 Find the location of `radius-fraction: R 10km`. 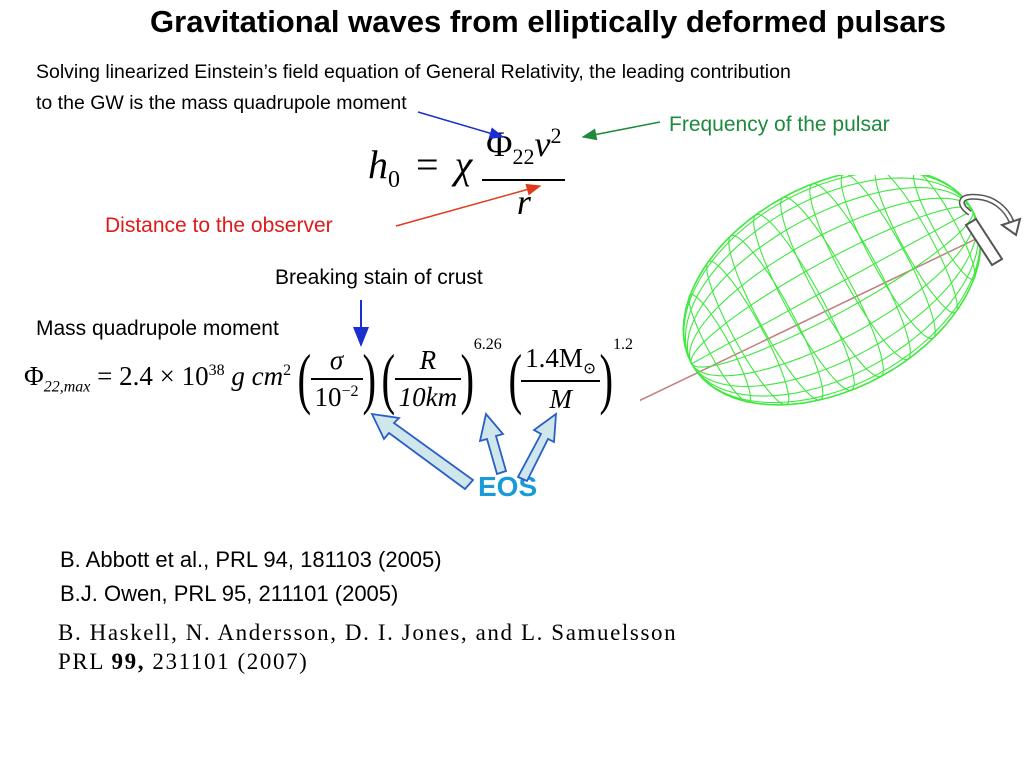

radius-fraction: R 10km is located at coordinates (428, 379).